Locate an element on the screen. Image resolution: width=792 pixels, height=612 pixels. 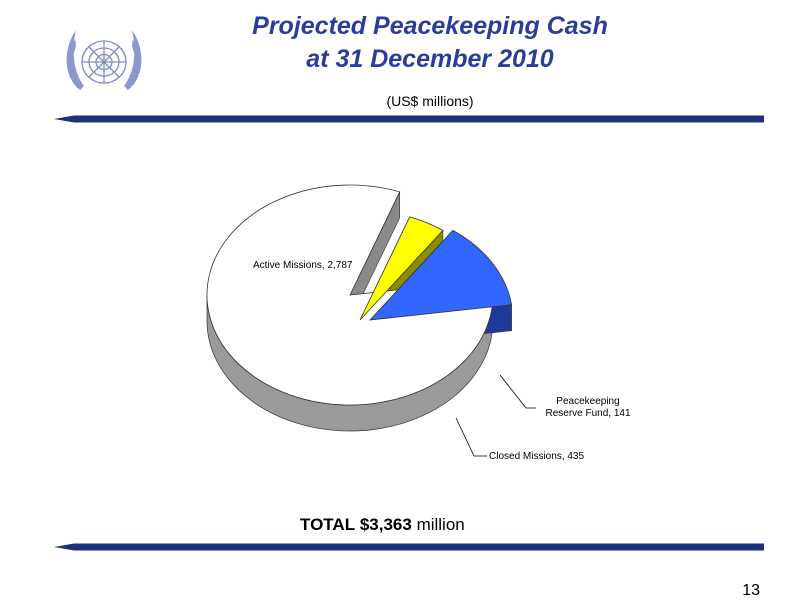
title-line-1: Projected Peacekeeping Cash is located at coordinates (430, 26).